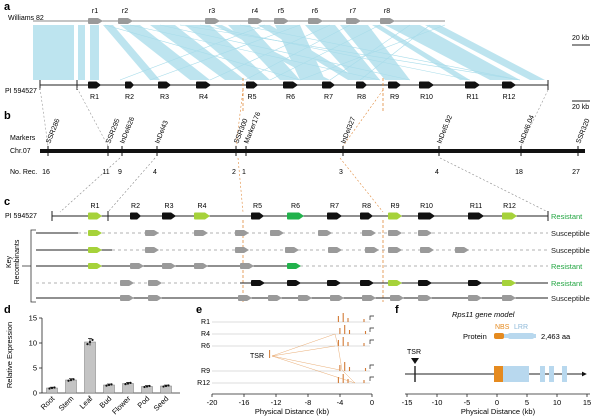  I want to click on c-gene-label-R8: R8, so click(366, 206).